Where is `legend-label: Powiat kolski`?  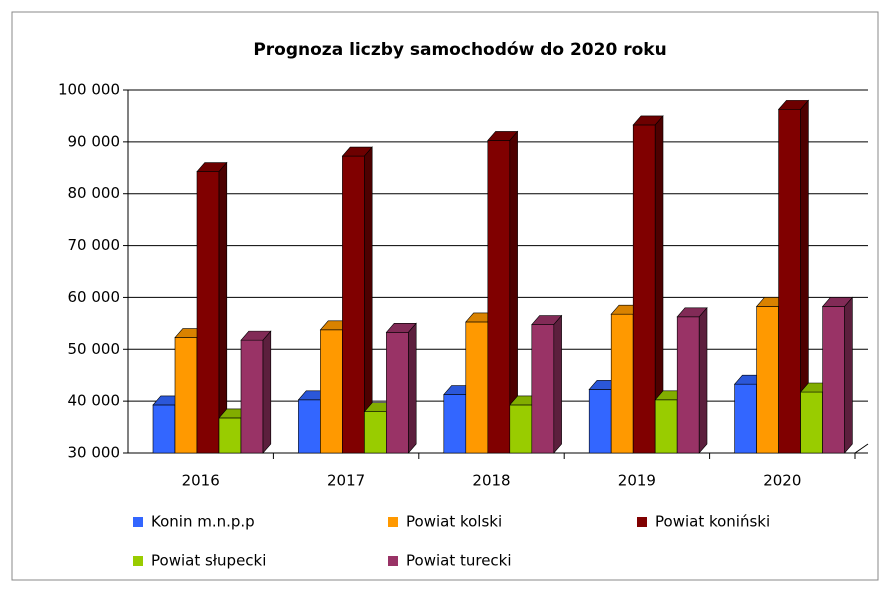
legend-label: Powiat kolski is located at coordinates (454, 522).